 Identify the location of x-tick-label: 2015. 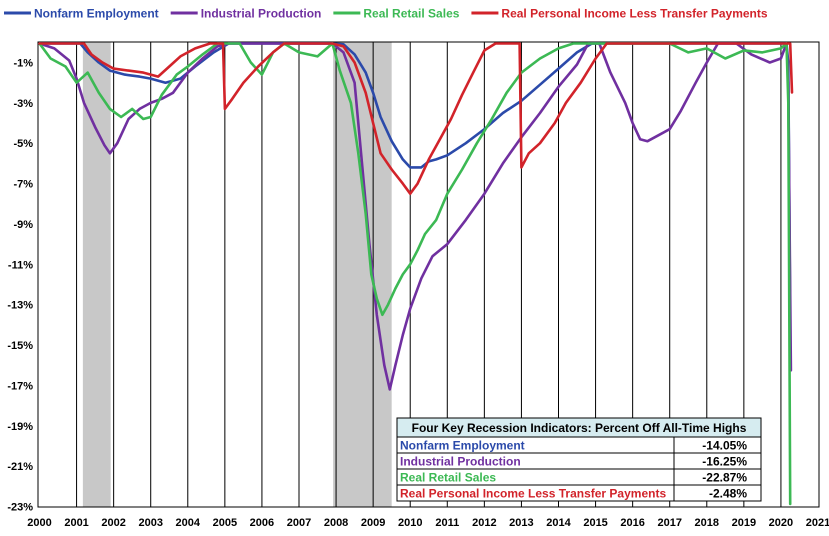
(595, 523).